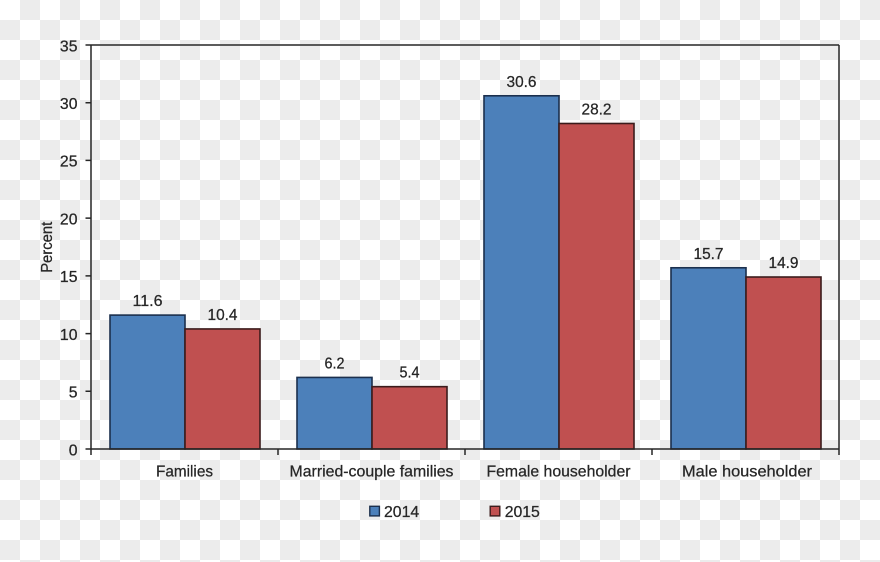 The height and width of the screenshot is (562, 880). Describe the element at coordinates (401, 512) in the screenshot. I see `svg-text: 2014` at that location.